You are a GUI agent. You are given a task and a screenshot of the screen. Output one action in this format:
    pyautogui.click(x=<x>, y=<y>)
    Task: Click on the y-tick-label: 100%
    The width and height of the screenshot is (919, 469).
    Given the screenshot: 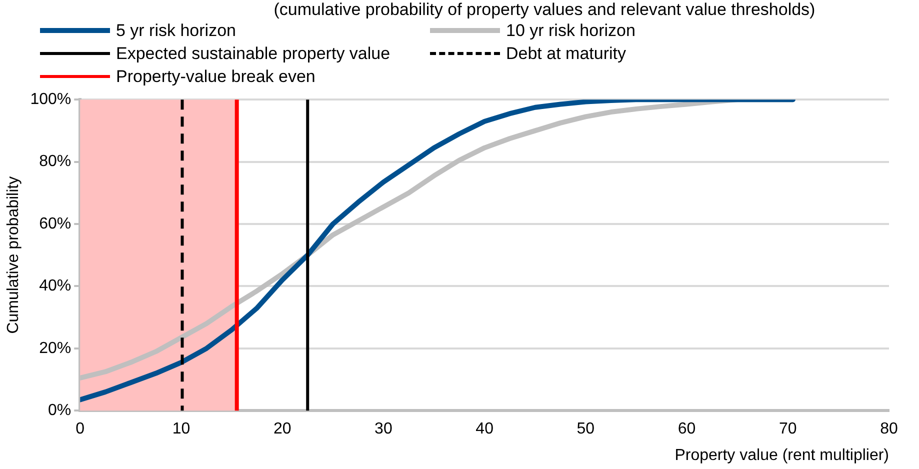 What is the action you would take?
    pyautogui.click(x=51, y=99)
    